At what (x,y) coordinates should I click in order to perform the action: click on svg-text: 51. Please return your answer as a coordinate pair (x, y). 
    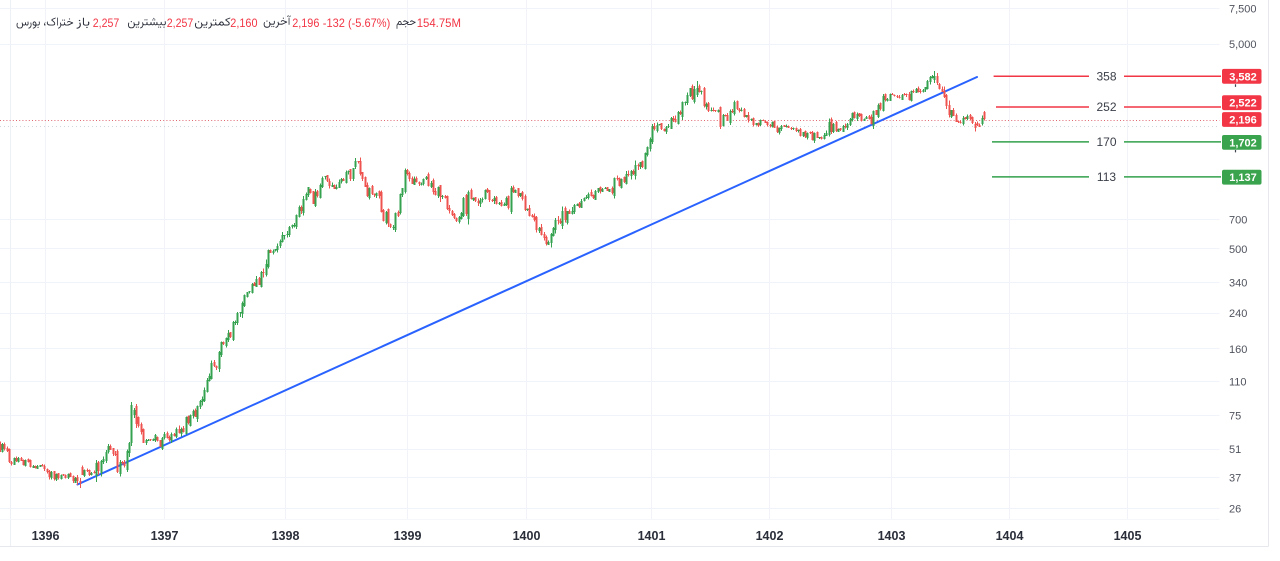
    Looking at the image, I should click on (1235, 450).